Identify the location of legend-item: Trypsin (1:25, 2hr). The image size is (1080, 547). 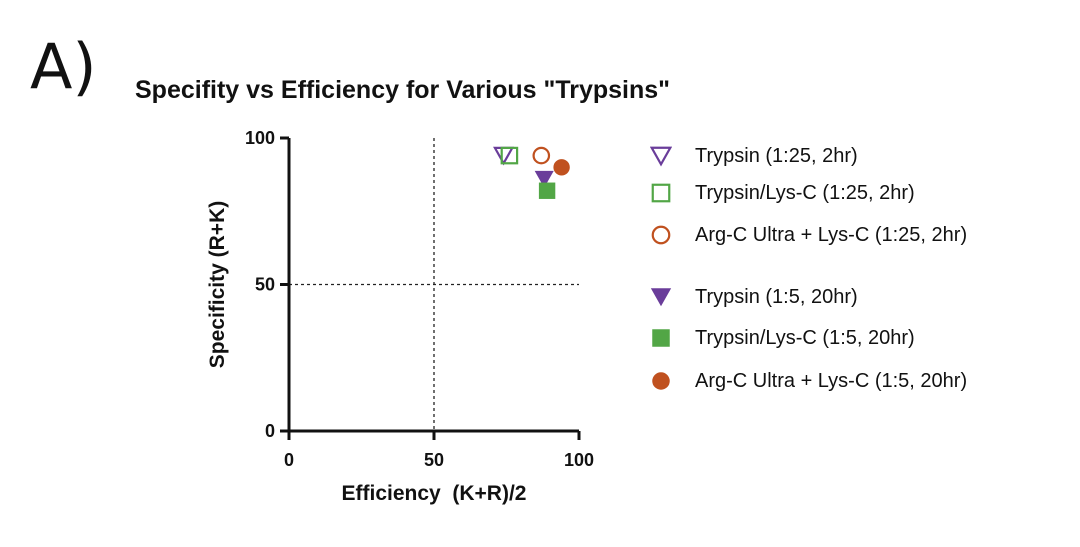
(754, 156).